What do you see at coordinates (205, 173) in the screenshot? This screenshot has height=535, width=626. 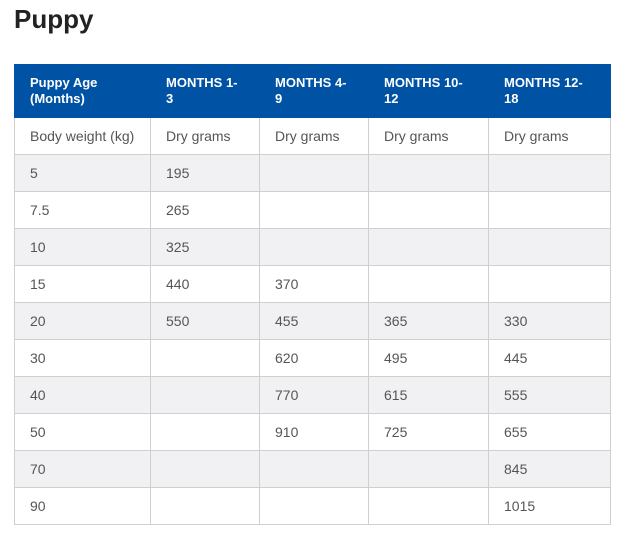 I see `table-cell: 195` at bounding box center [205, 173].